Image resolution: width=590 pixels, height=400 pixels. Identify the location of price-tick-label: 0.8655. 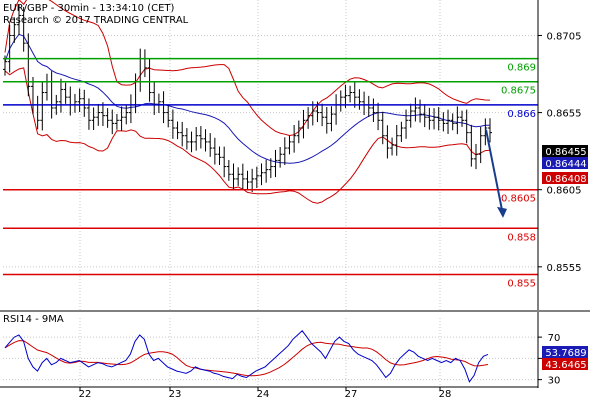
(564, 114).